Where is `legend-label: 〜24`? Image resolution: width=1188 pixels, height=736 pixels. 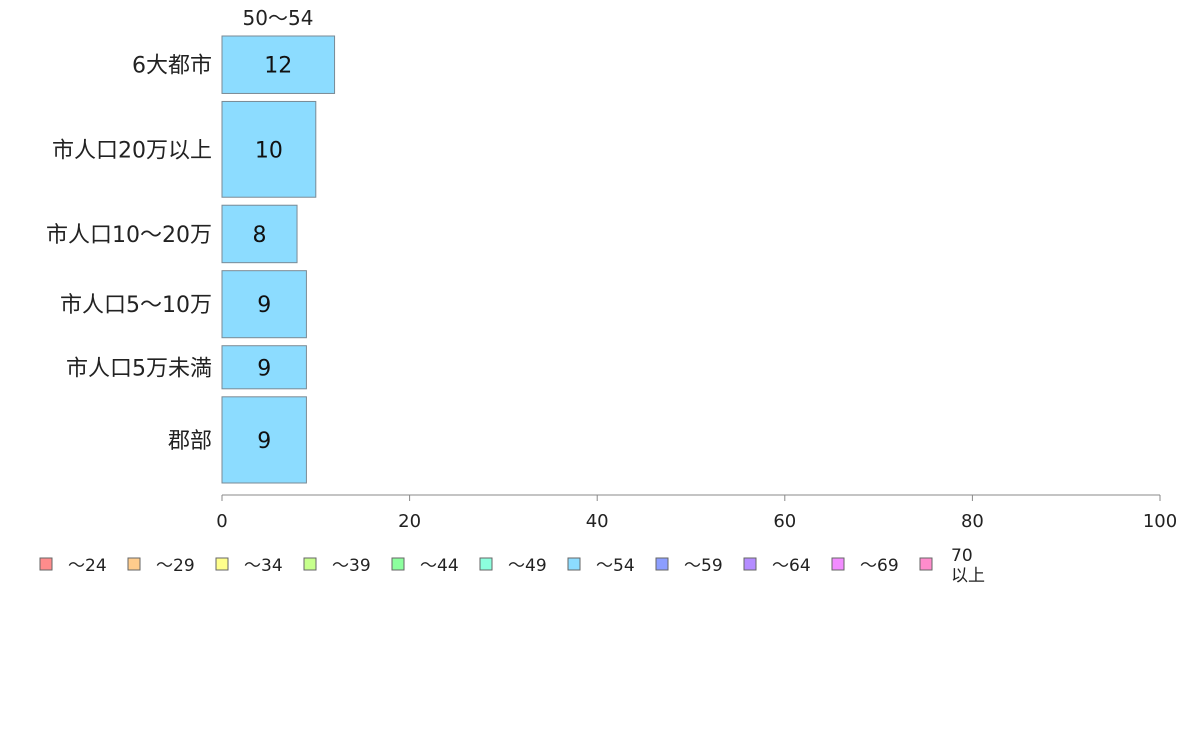 legend-label: 〜24 is located at coordinates (87, 566).